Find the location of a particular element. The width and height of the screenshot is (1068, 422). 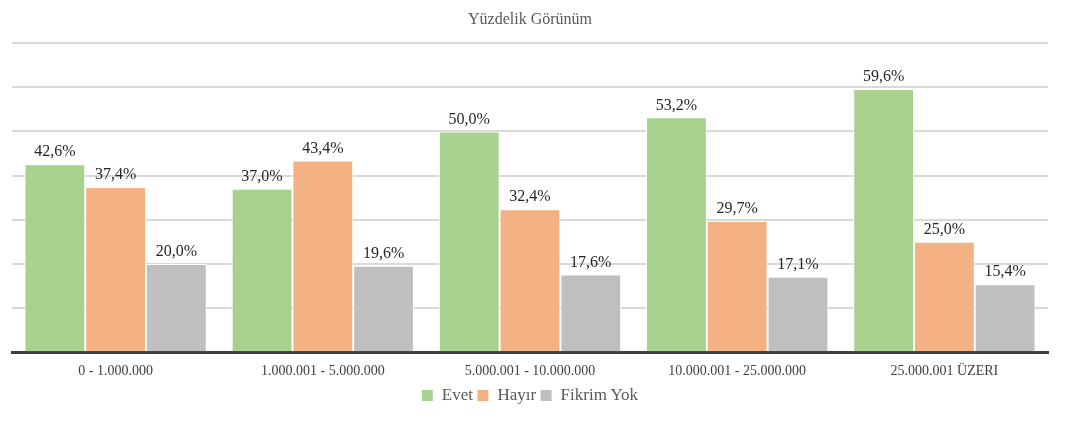

data-label: 37,4% is located at coordinates (115, 174).